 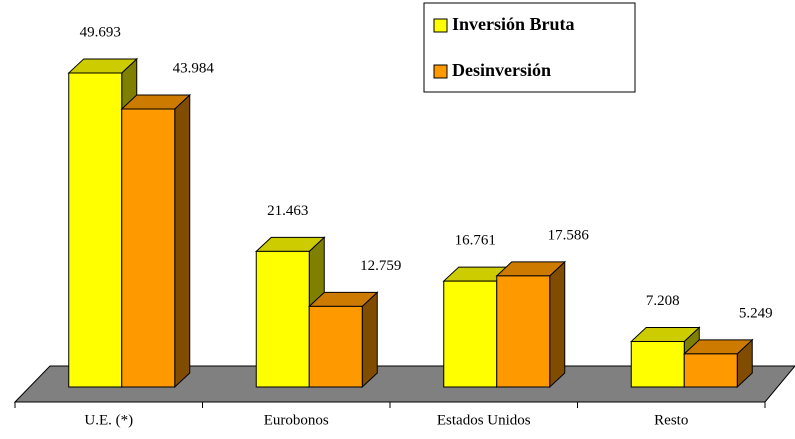 I want to click on x-tick-label: U.E. (*), so click(x=108, y=420).